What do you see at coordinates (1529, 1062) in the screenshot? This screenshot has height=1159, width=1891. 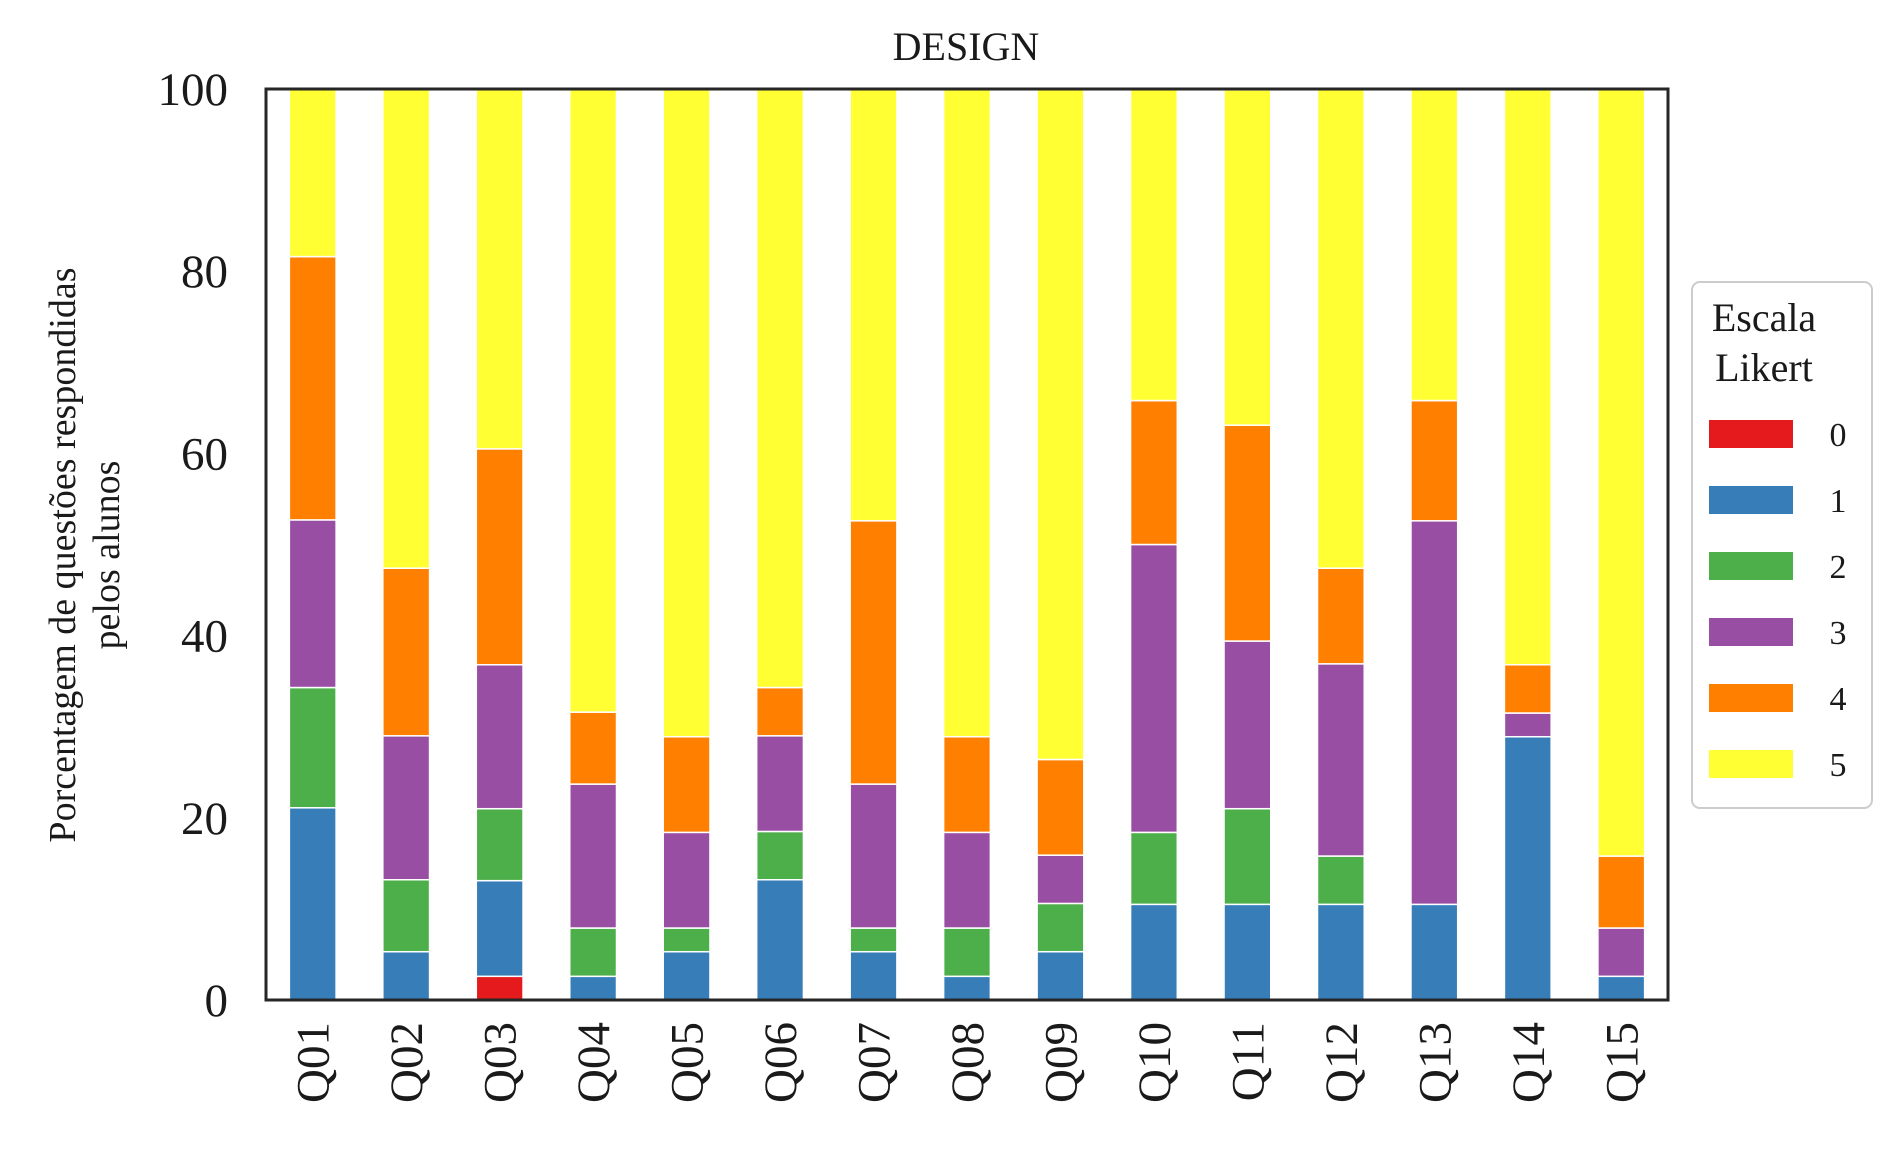 I see `x-tick-label: Q14` at bounding box center [1529, 1062].